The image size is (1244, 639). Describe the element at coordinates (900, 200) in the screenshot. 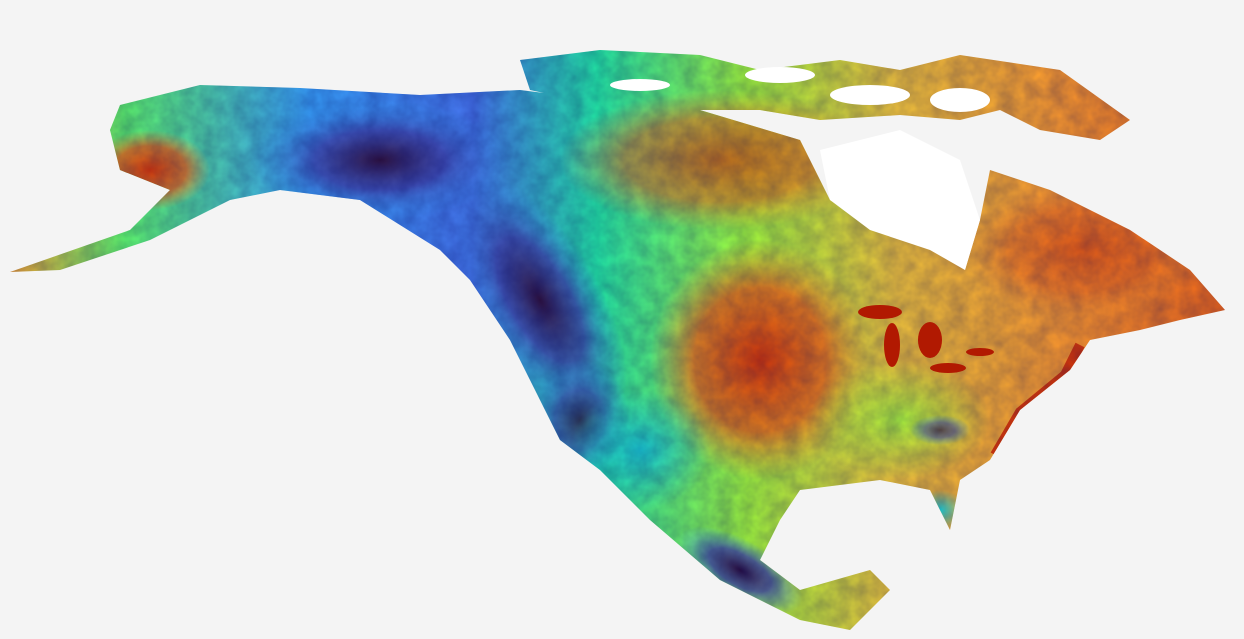

I see `hudson-bay` at that location.